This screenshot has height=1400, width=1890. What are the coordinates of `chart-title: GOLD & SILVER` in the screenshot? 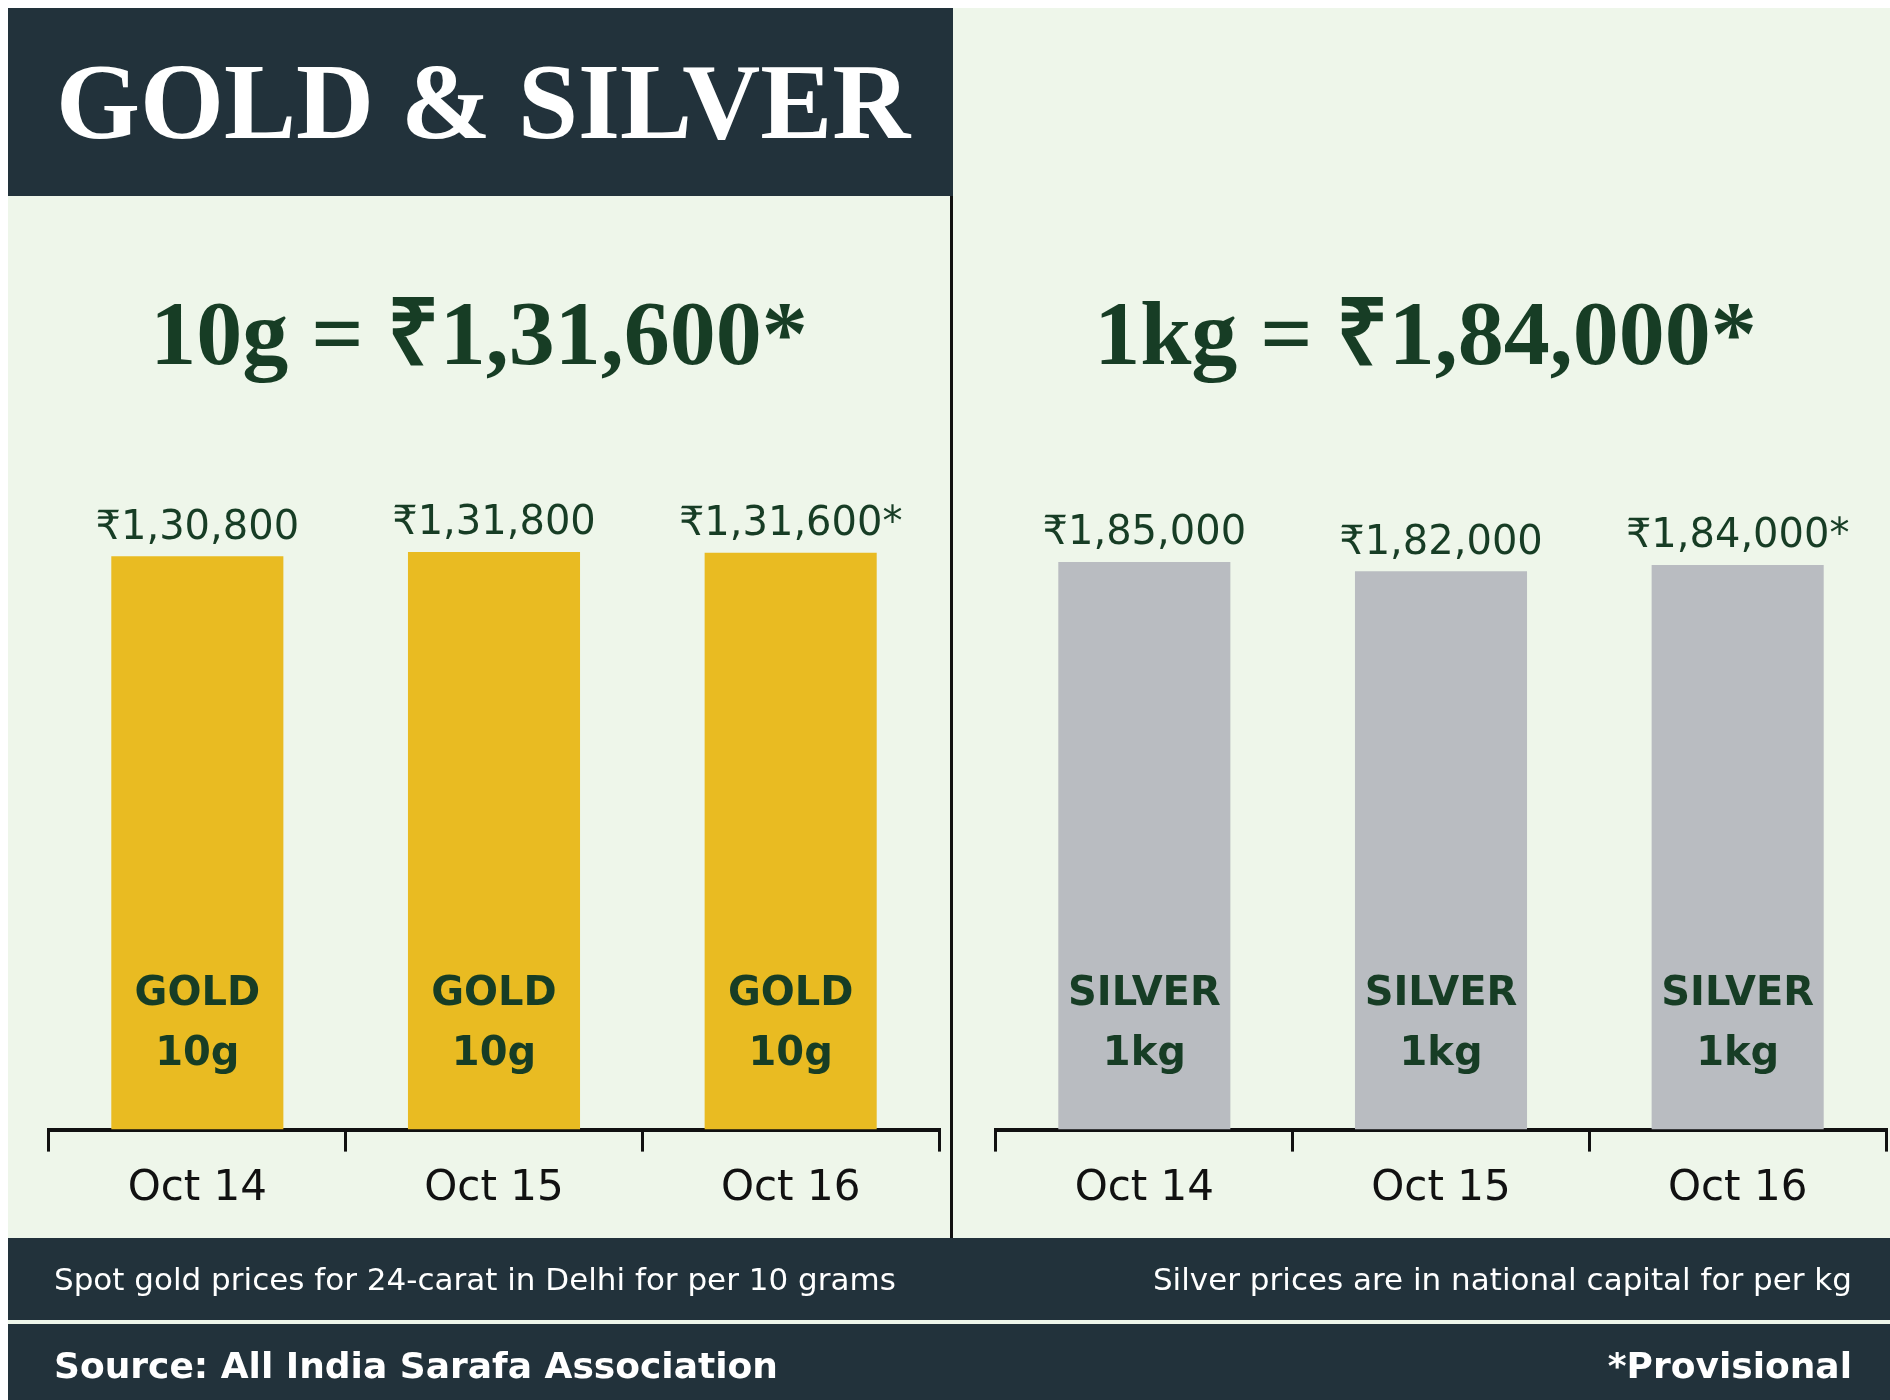 It's located at (483, 102).